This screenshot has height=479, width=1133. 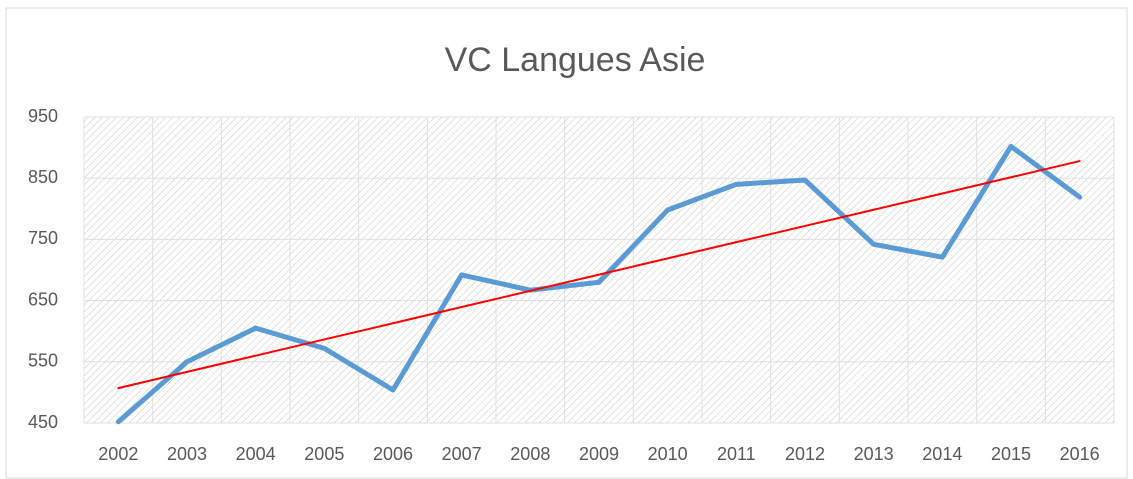 What do you see at coordinates (942, 454) in the screenshot?
I see `x-tick-label: 2014` at bounding box center [942, 454].